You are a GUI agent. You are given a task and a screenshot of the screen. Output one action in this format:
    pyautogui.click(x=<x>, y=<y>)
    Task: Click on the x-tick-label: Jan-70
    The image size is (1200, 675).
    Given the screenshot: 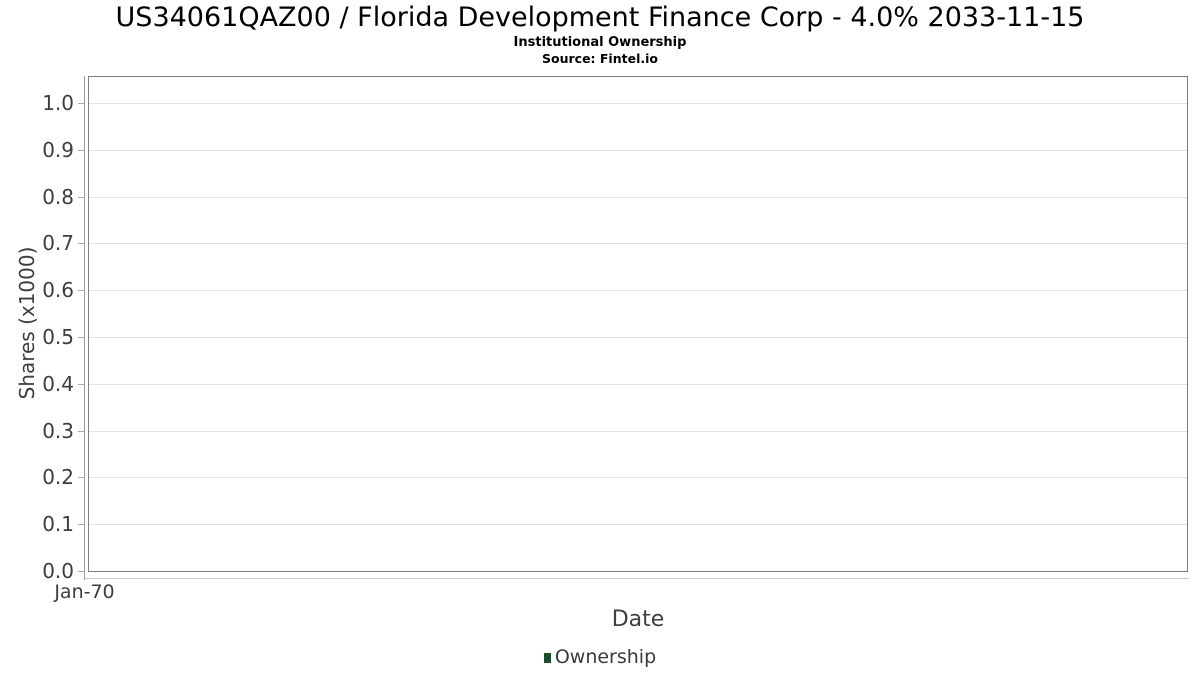 What is the action you would take?
    pyautogui.click(x=84, y=592)
    